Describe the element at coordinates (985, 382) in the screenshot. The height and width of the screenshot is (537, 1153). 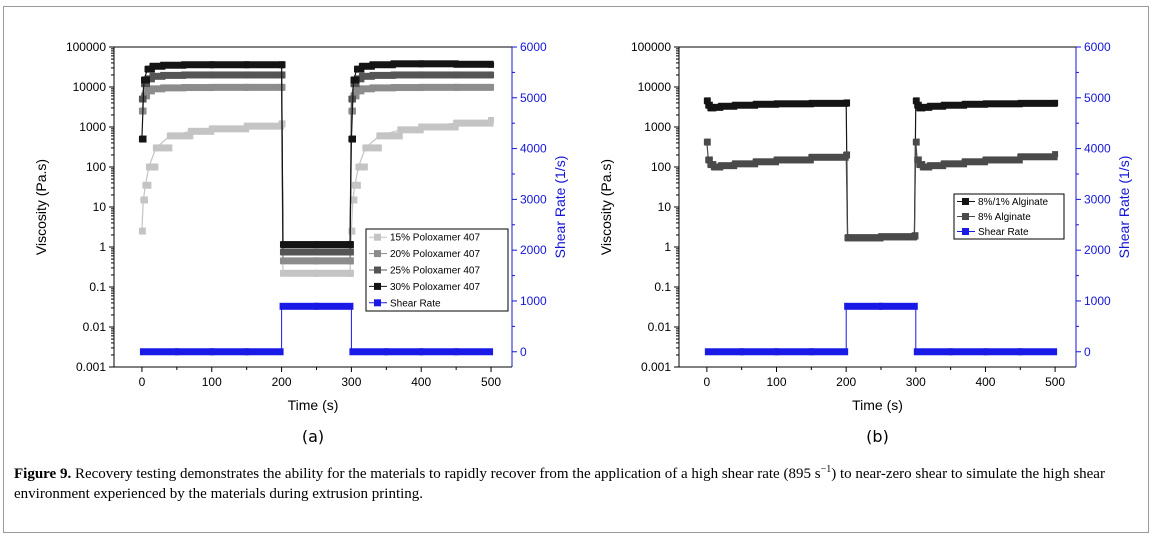
I see `x-tick-label: 400` at that location.